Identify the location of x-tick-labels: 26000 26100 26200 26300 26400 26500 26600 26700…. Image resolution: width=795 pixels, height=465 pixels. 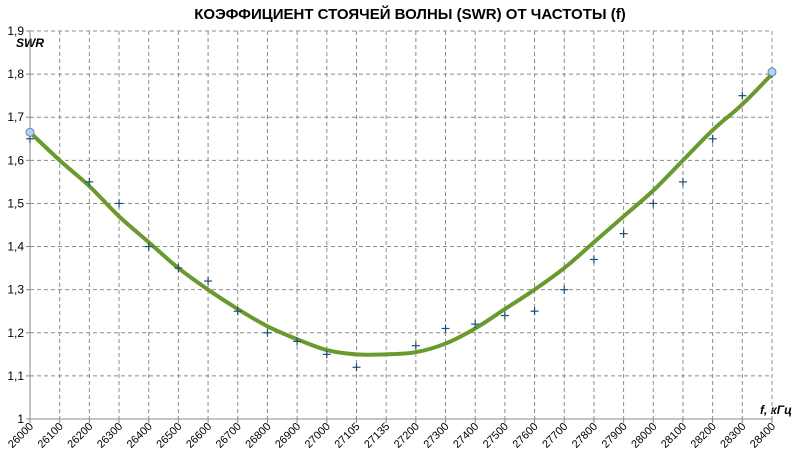
(392, 436).